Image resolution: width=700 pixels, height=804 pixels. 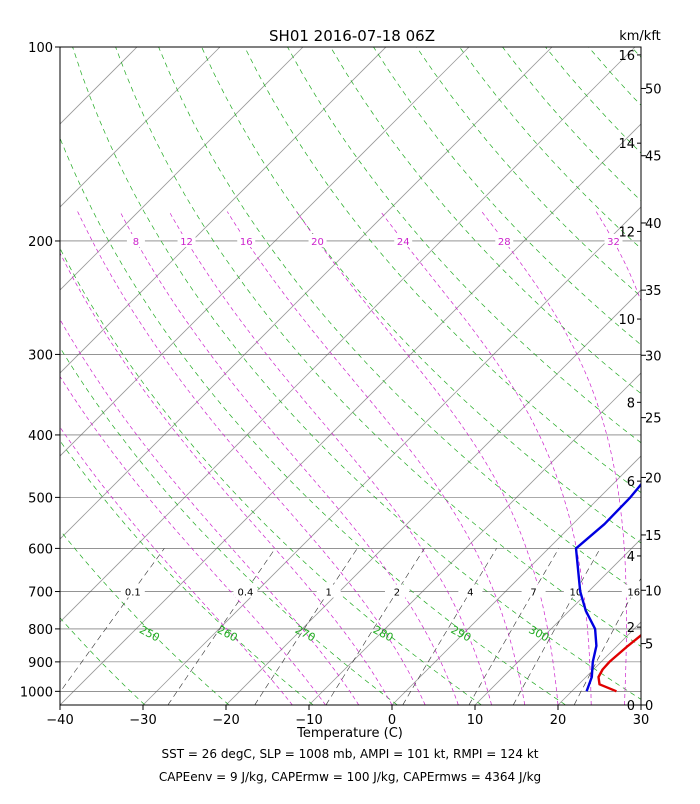 What do you see at coordinates (504, 242) in the screenshot?
I see `moist-adiabat-label: 28` at bounding box center [504, 242].